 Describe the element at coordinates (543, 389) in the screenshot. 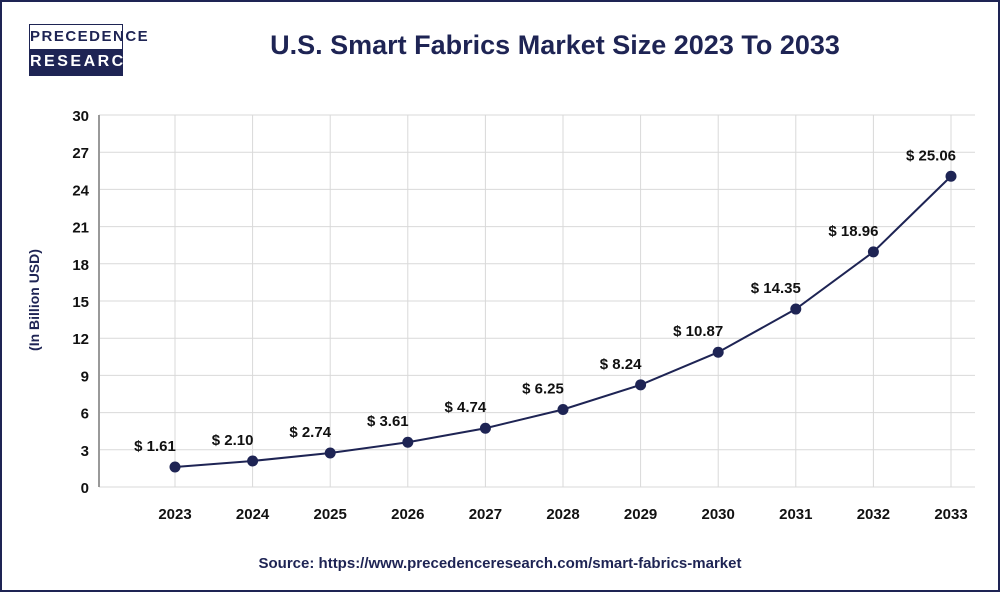

I see `data-label: $ 6.25` at that location.